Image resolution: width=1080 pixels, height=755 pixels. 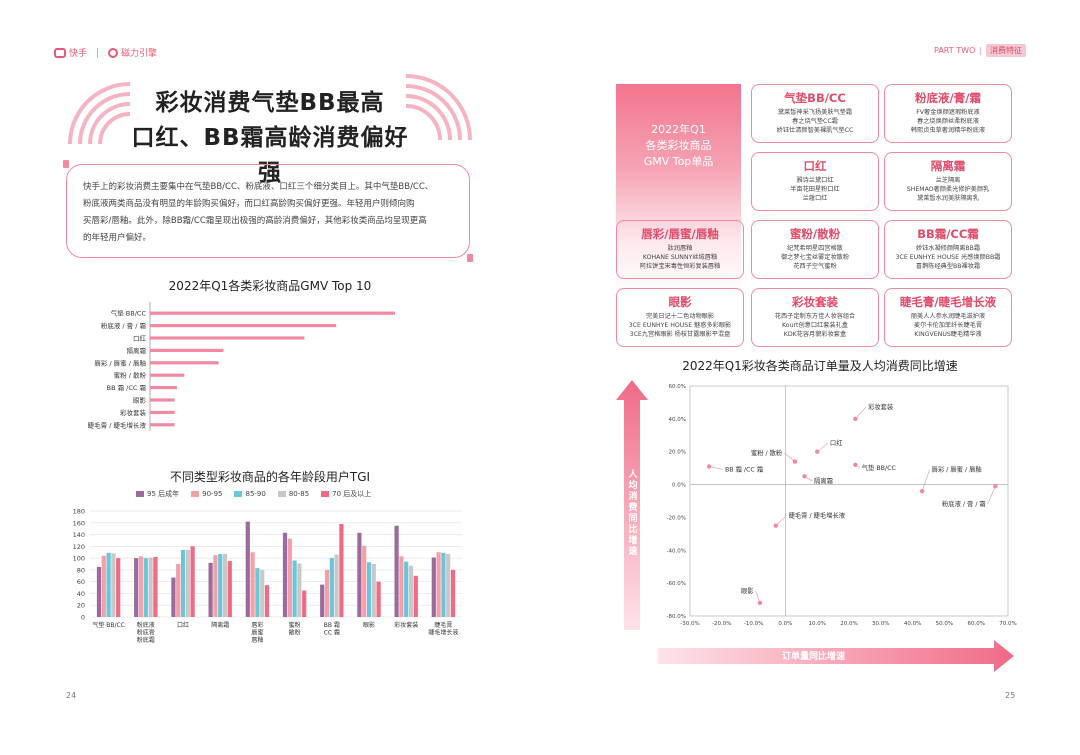 I want to click on gmv-category-label: 唇彩 / 唇蜜 / 唇釉, so click(x=120, y=362).